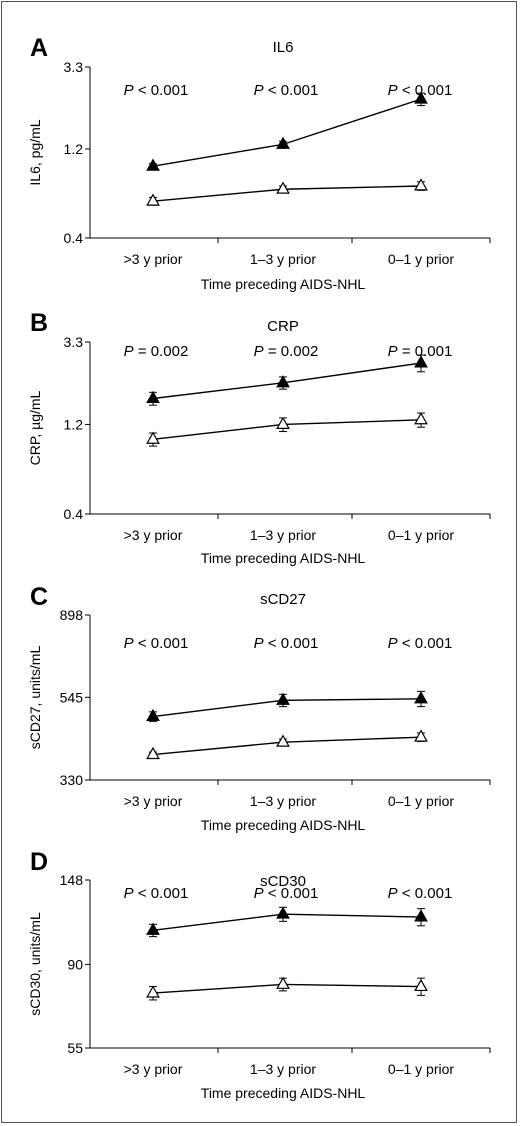  Describe the element at coordinates (72, 780) in the screenshot. I see `y-tick-label: 330` at that location.